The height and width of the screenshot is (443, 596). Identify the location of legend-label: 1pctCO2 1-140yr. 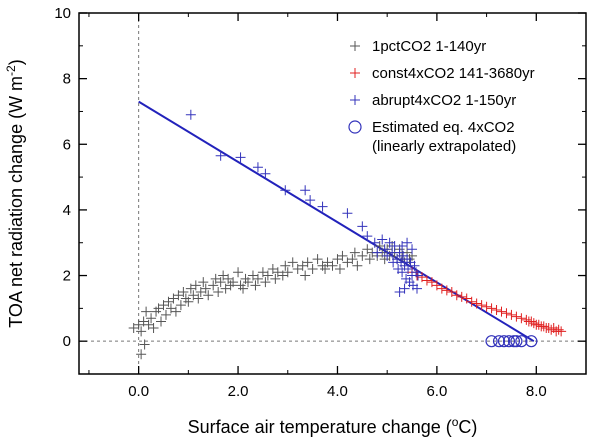
(429, 46).